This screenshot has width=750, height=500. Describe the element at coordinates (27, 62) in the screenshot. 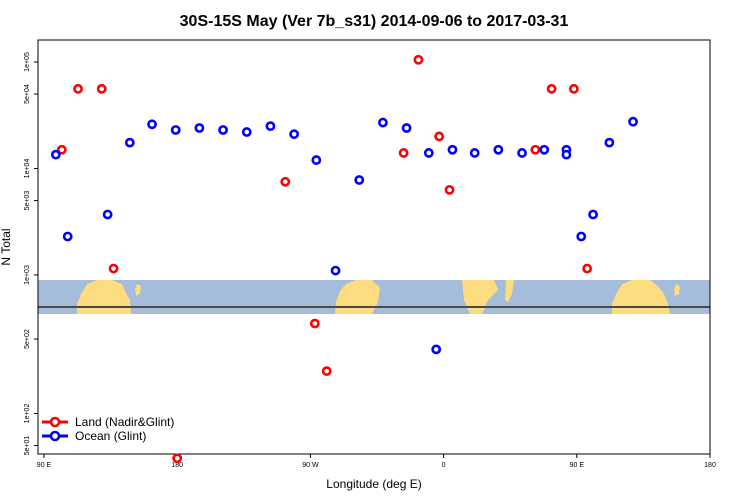

I see `y-tick-label: 1e+05` at that location.